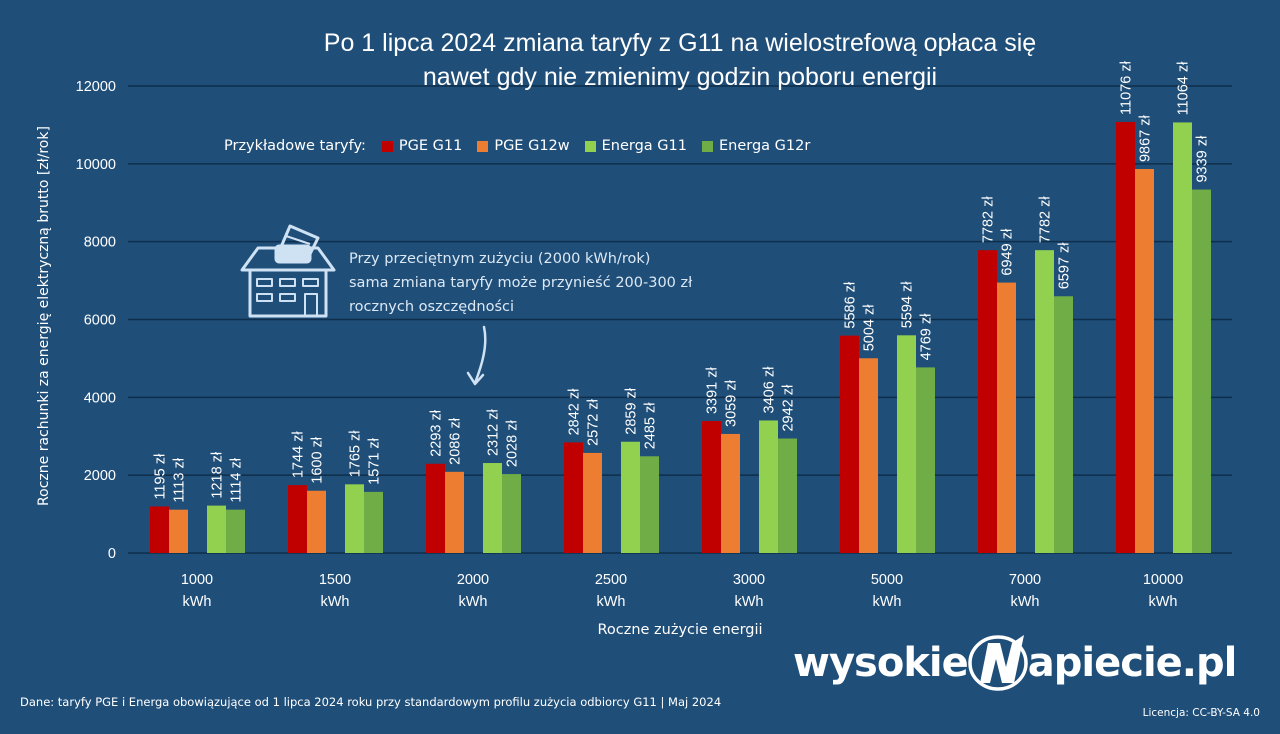 This screenshot has width=1280, height=734. I want to click on data-label: 11076 zł, so click(1127, 87).